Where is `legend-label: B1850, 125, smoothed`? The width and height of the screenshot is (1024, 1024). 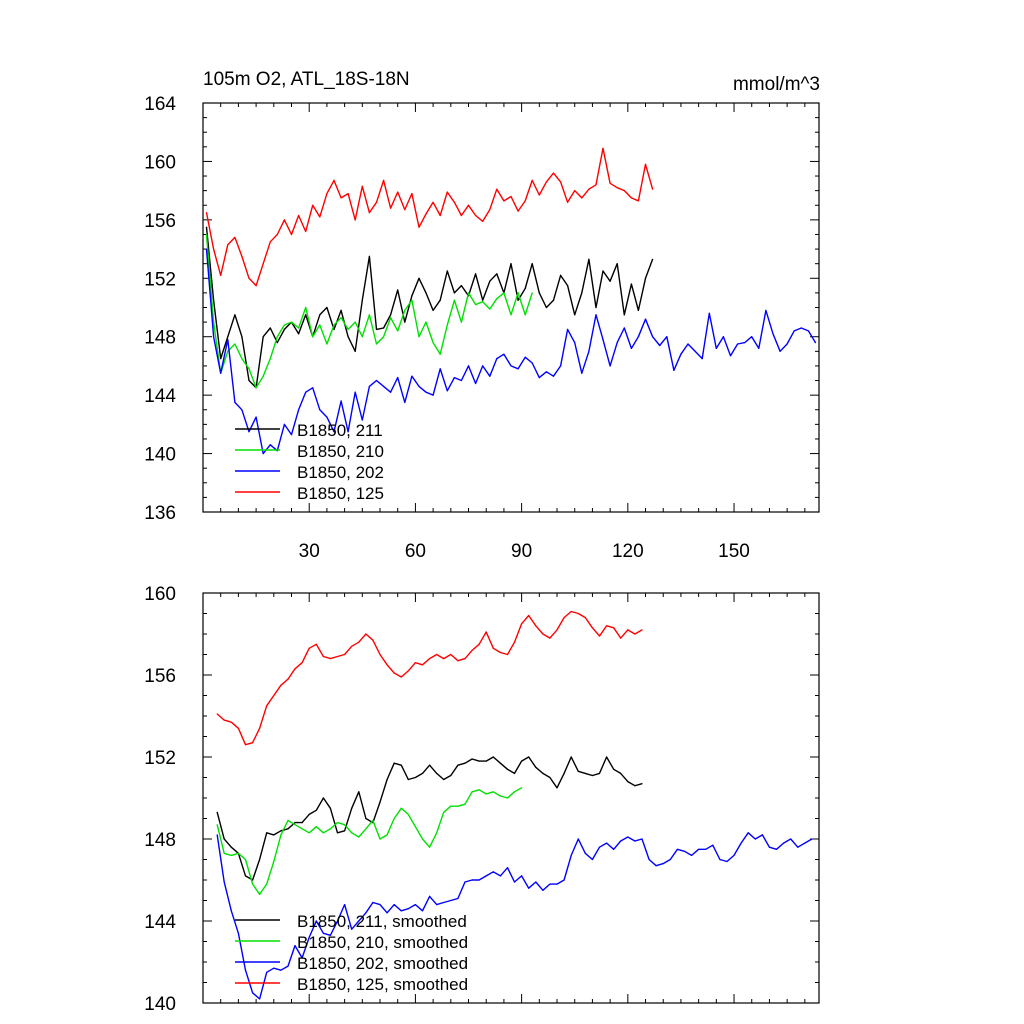 legend-label: B1850, 125, smoothed is located at coordinates (382, 984).